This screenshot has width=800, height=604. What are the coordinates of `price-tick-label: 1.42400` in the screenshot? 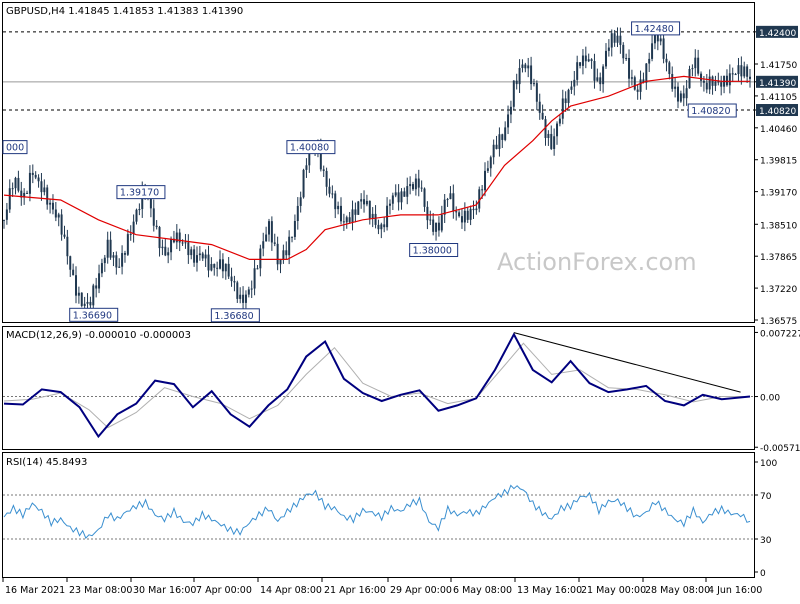 It's located at (777, 34).